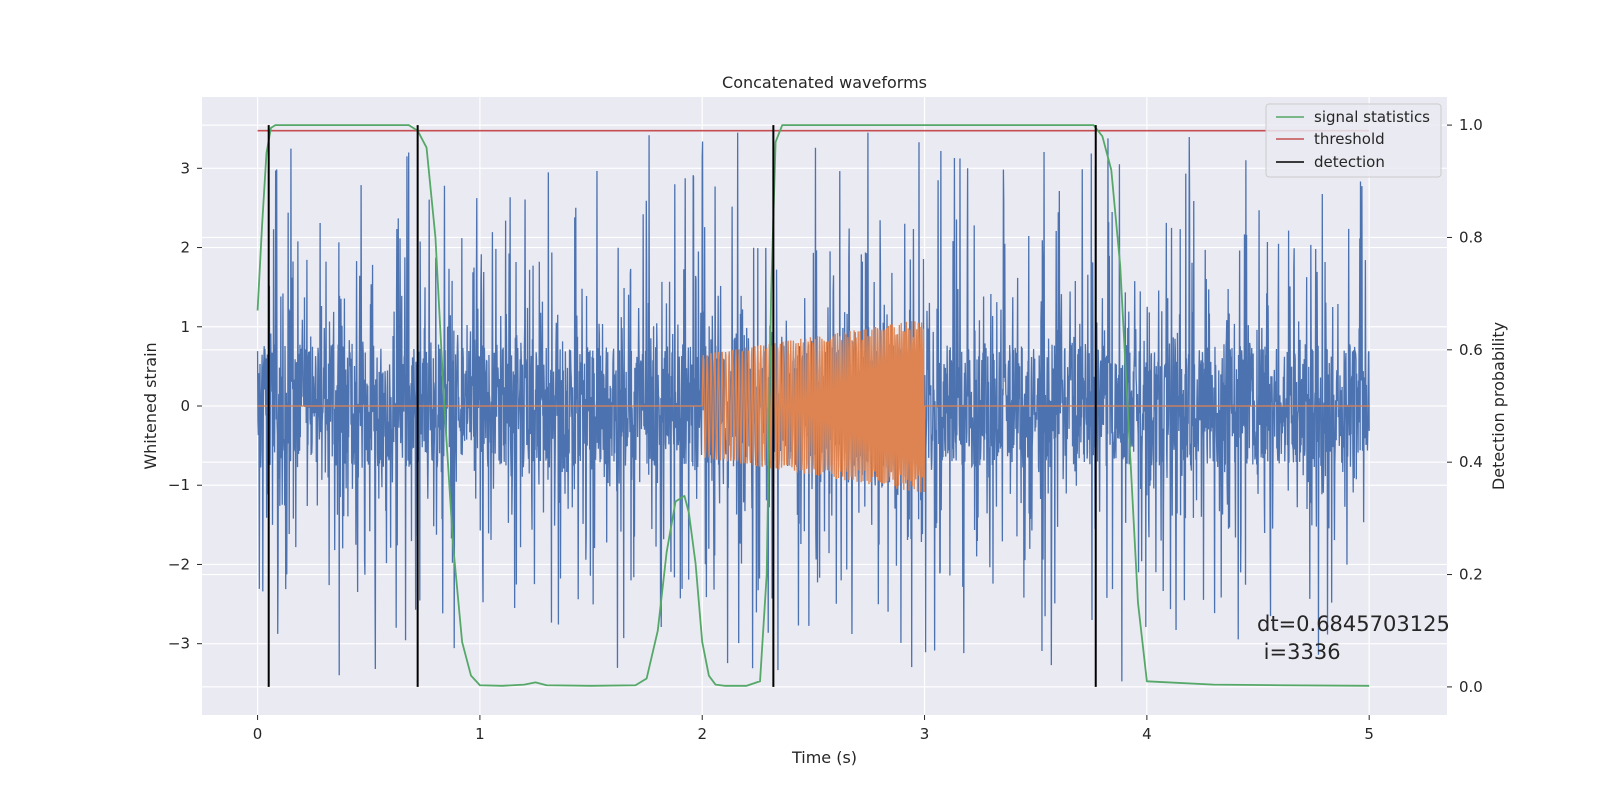 The image size is (1600, 804). Describe the element at coordinates (824, 82) in the screenshot. I see `chart-title: Concatenated waveforms` at that location.